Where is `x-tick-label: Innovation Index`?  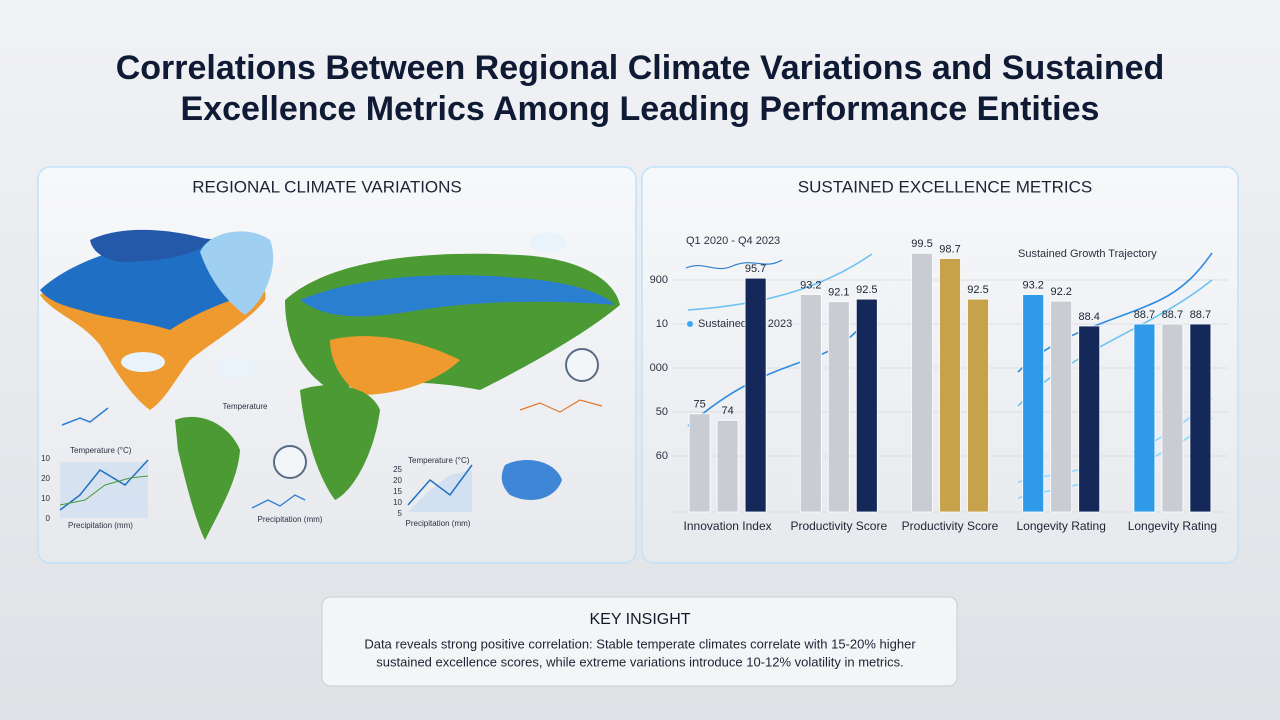 x-tick-label: Innovation Index is located at coordinates (728, 526).